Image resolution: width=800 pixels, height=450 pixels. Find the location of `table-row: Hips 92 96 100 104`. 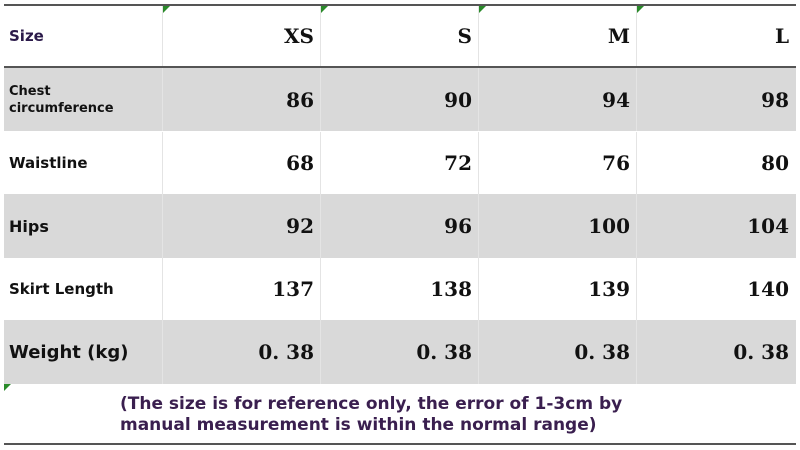

table-row: Hips 92 96 100 104 is located at coordinates (400, 226).